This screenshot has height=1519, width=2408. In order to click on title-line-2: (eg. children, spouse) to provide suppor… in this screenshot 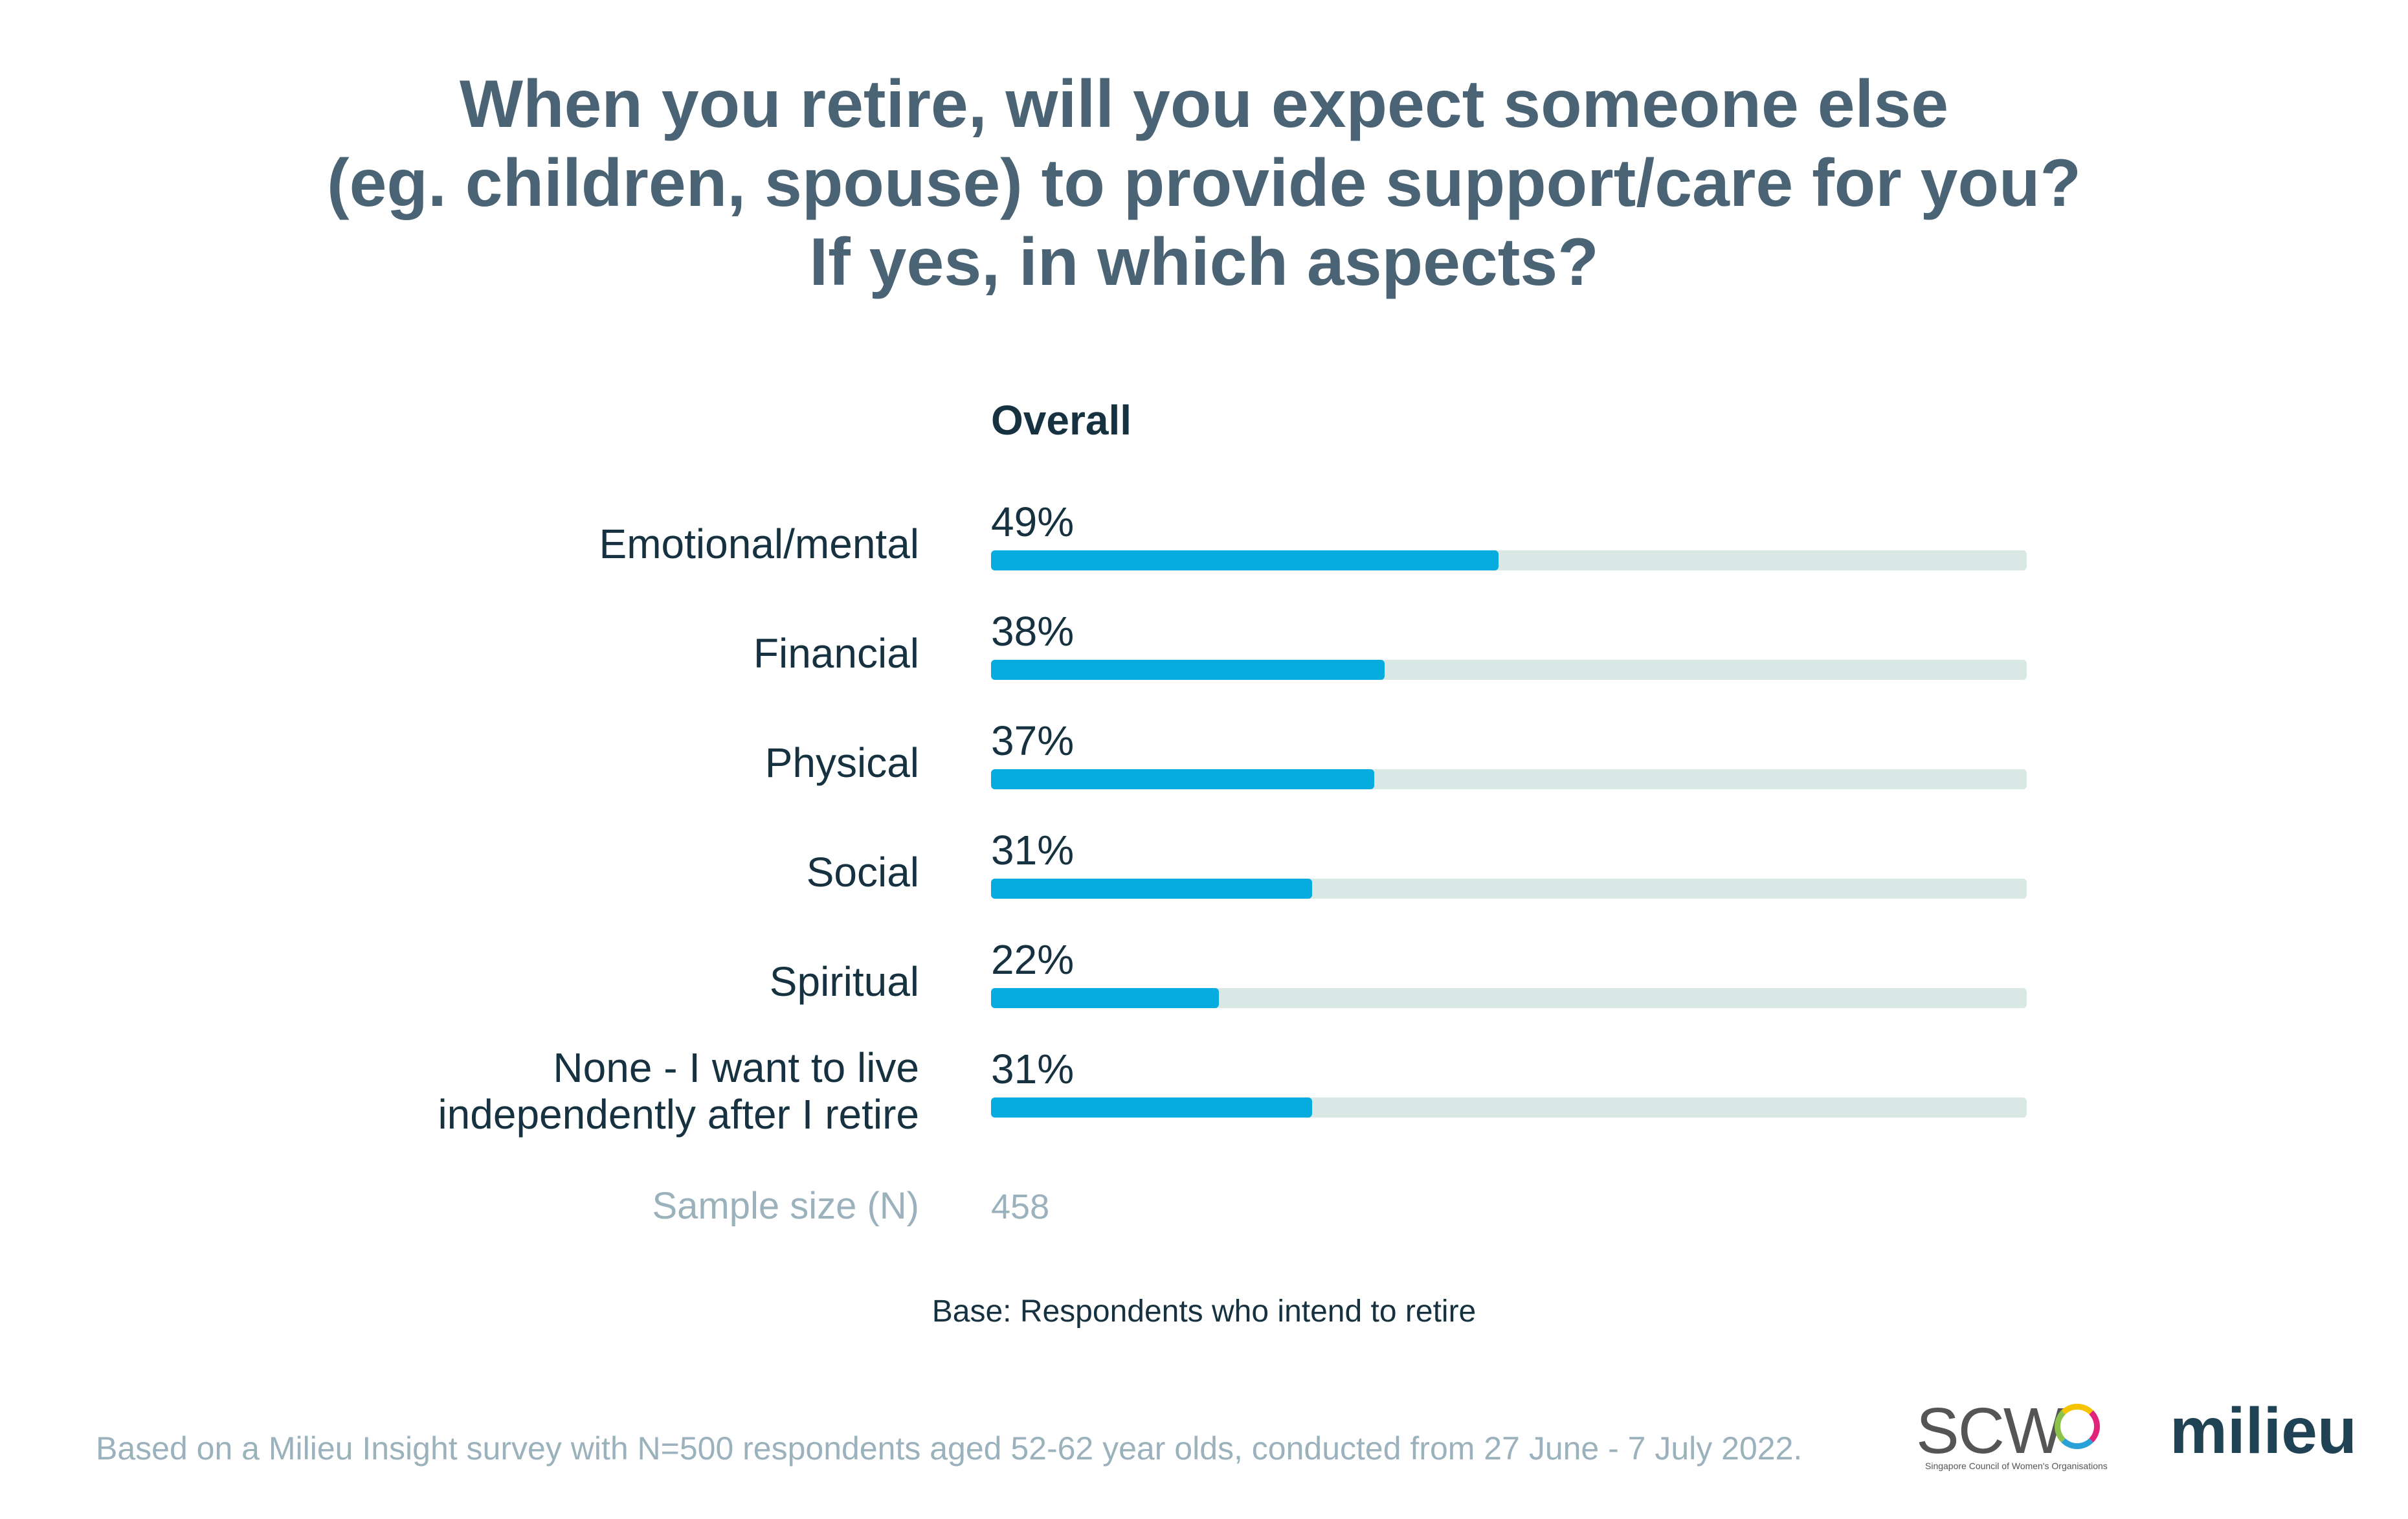, I will do `click(1204, 183)`.